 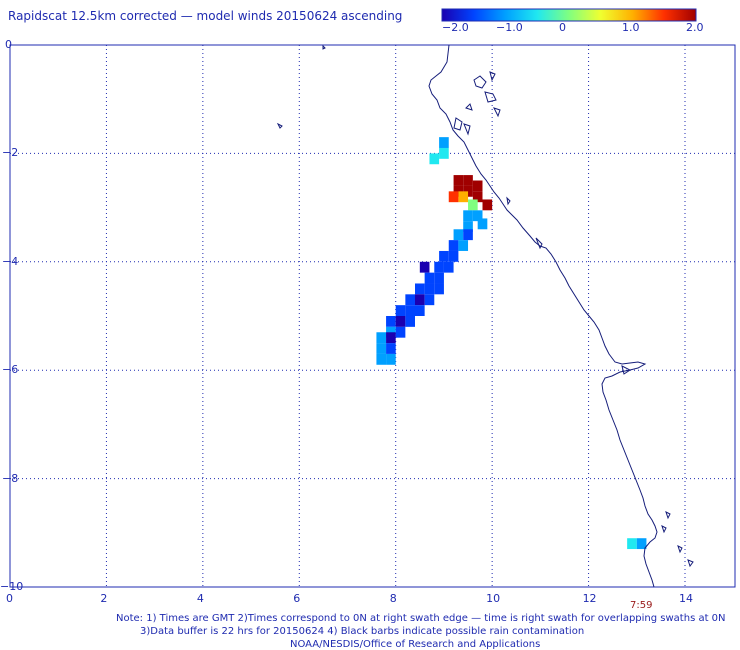 What do you see at coordinates (393, 598) in the screenshot?
I see `x-tick-label: 8` at bounding box center [393, 598].